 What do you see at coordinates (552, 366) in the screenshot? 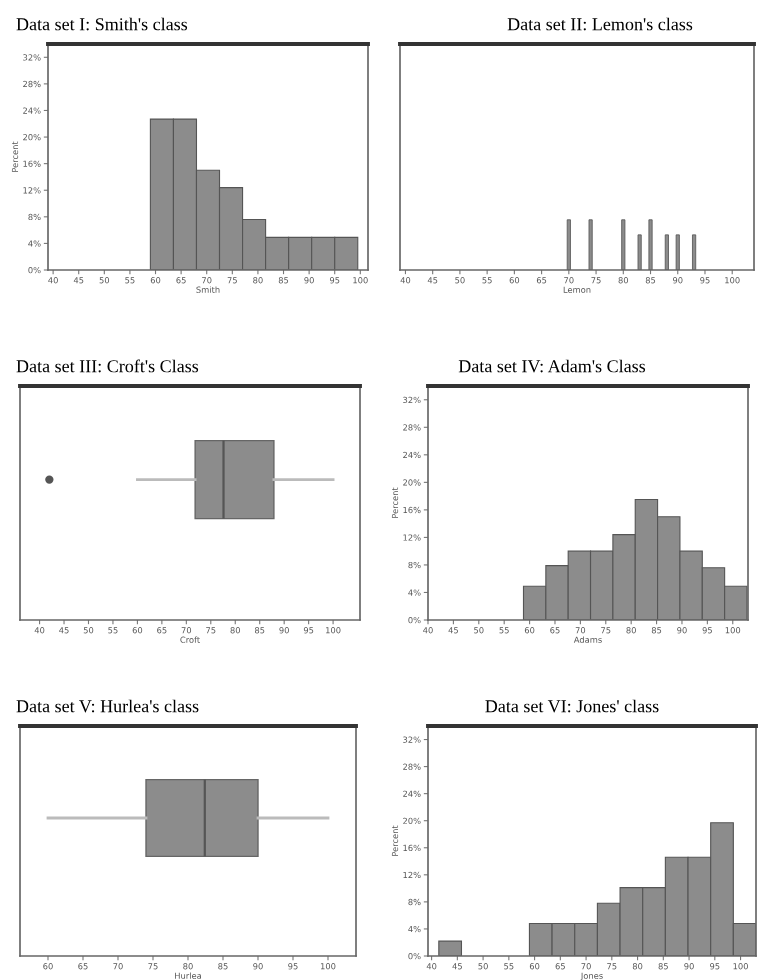
I see `chart-title: Data set IV: Adam's Class` at bounding box center [552, 366].